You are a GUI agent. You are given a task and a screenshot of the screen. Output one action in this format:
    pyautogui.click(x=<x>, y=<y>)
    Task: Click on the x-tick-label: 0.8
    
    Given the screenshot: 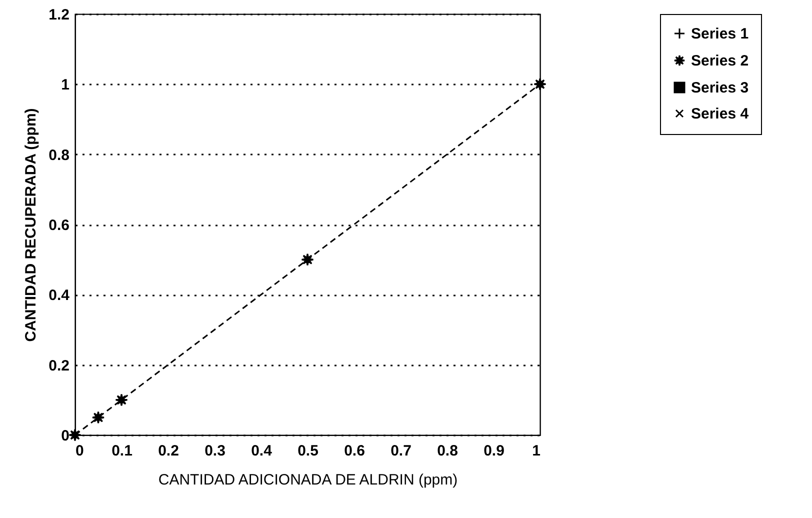 What is the action you would take?
    pyautogui.click(x=447, y=451)
    